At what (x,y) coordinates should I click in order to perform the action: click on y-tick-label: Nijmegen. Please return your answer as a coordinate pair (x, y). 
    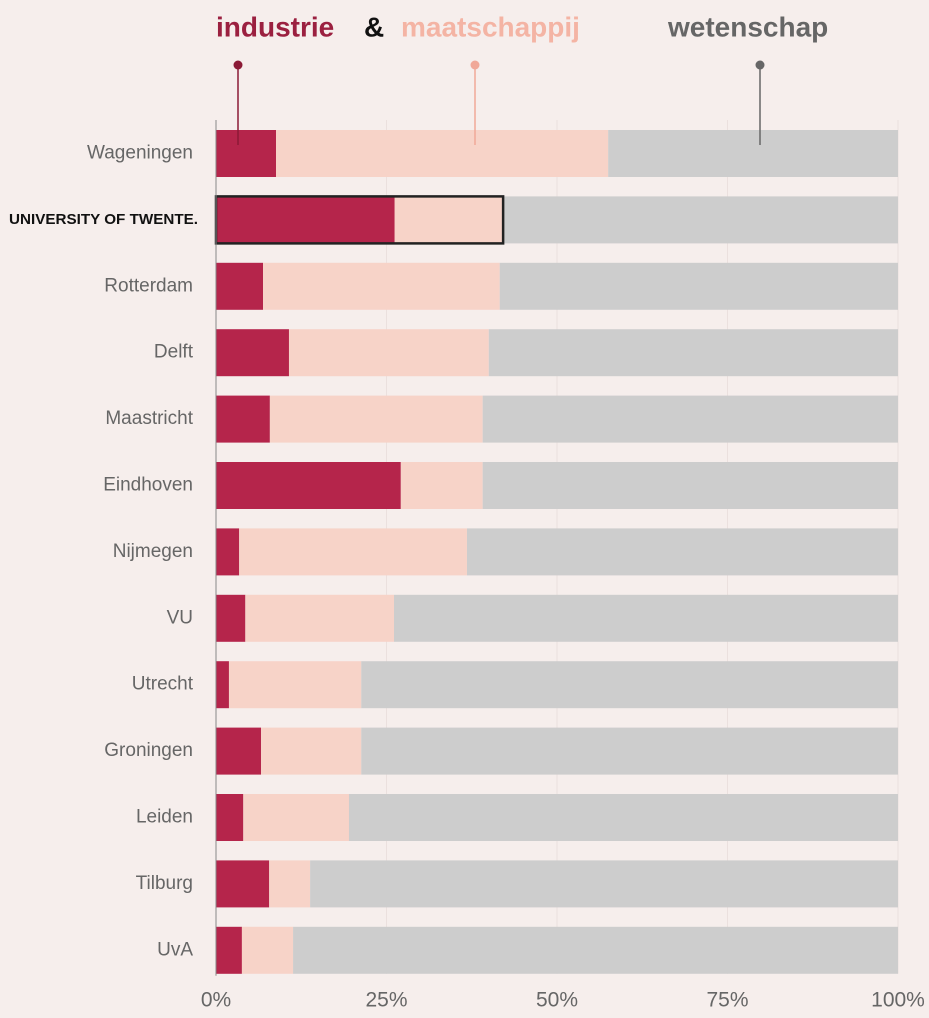
    Looking at the image, I should click on (153, 551).